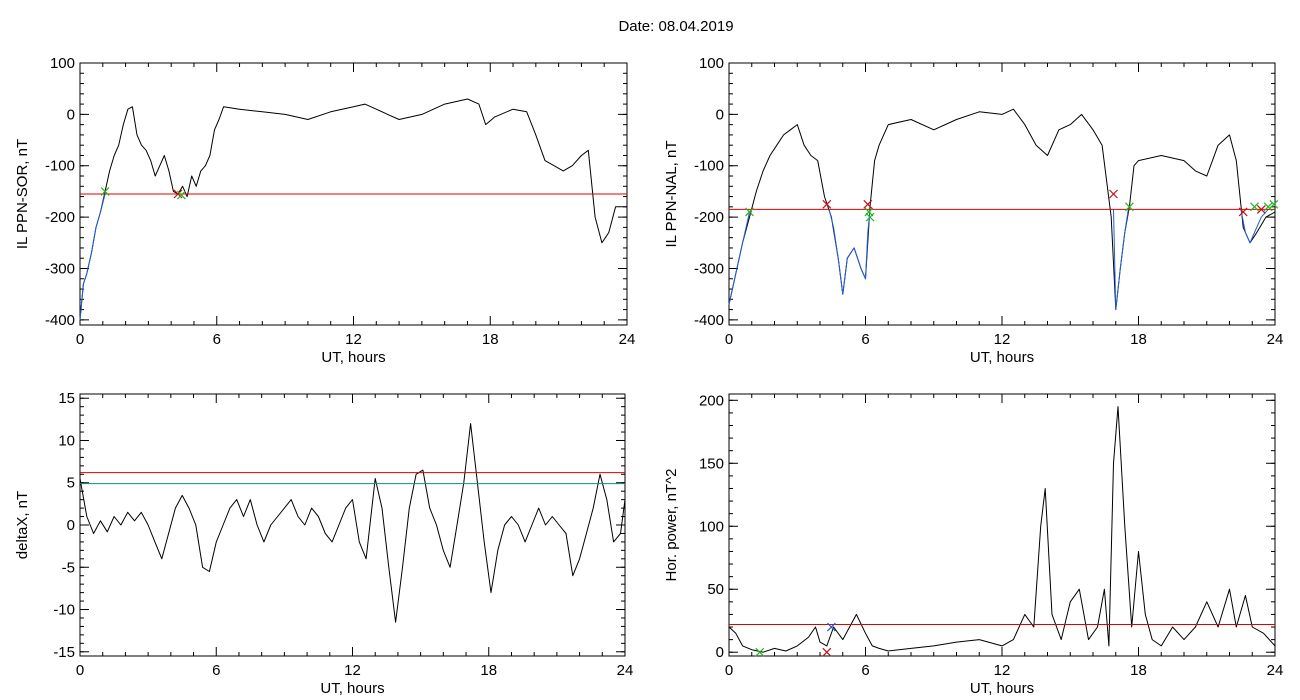 Image resolution: width=1300 pixels, height=700 pixels. I want to click on chart4-y-tick-label: 100, so click(711, 526).